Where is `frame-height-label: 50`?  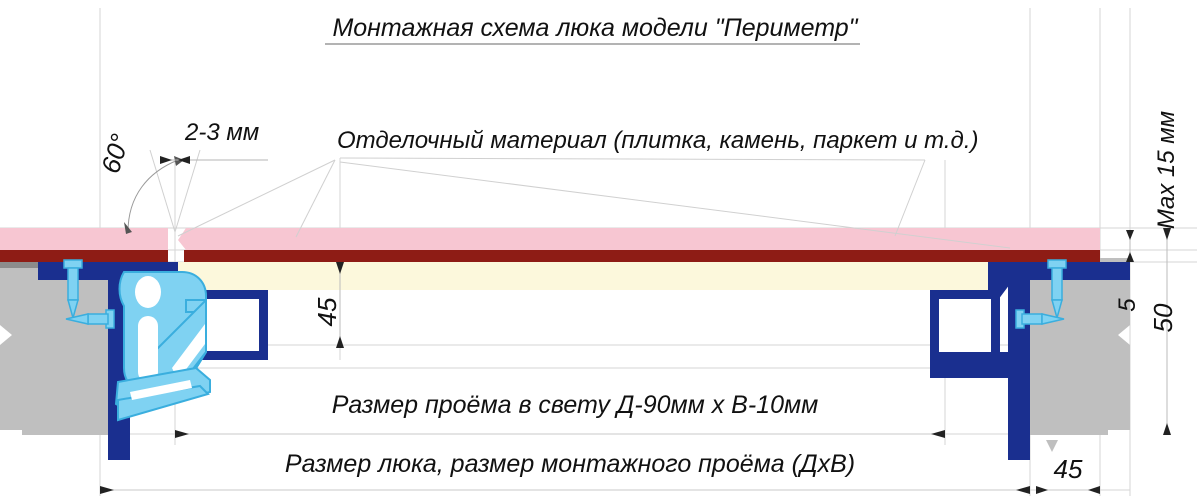 frame-height-label: 50 is located at coordinates (1163, 317).